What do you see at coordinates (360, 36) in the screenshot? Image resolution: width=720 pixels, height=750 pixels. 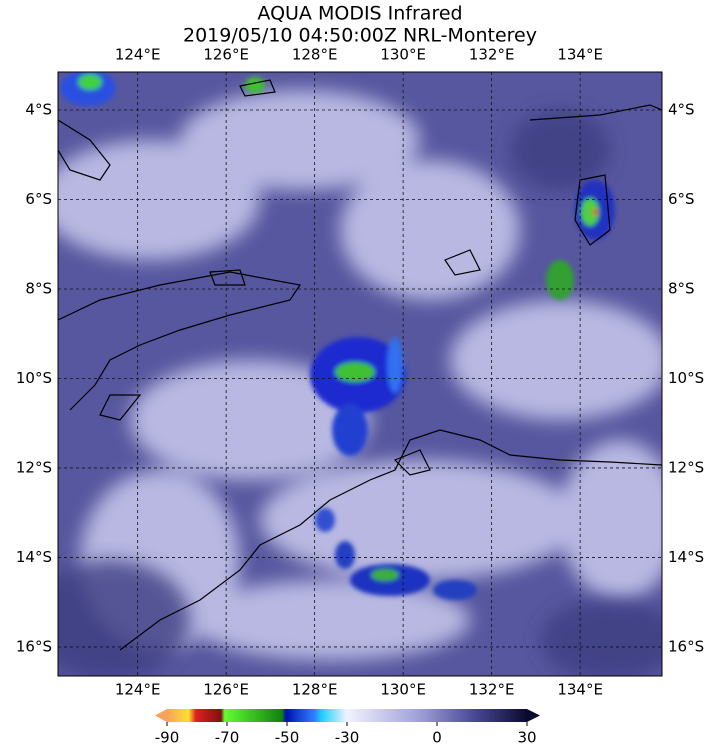 I see `subtitle: 2019/05/10 04:50:00Z NRL-Monterey` at bounding box center [360, 36].